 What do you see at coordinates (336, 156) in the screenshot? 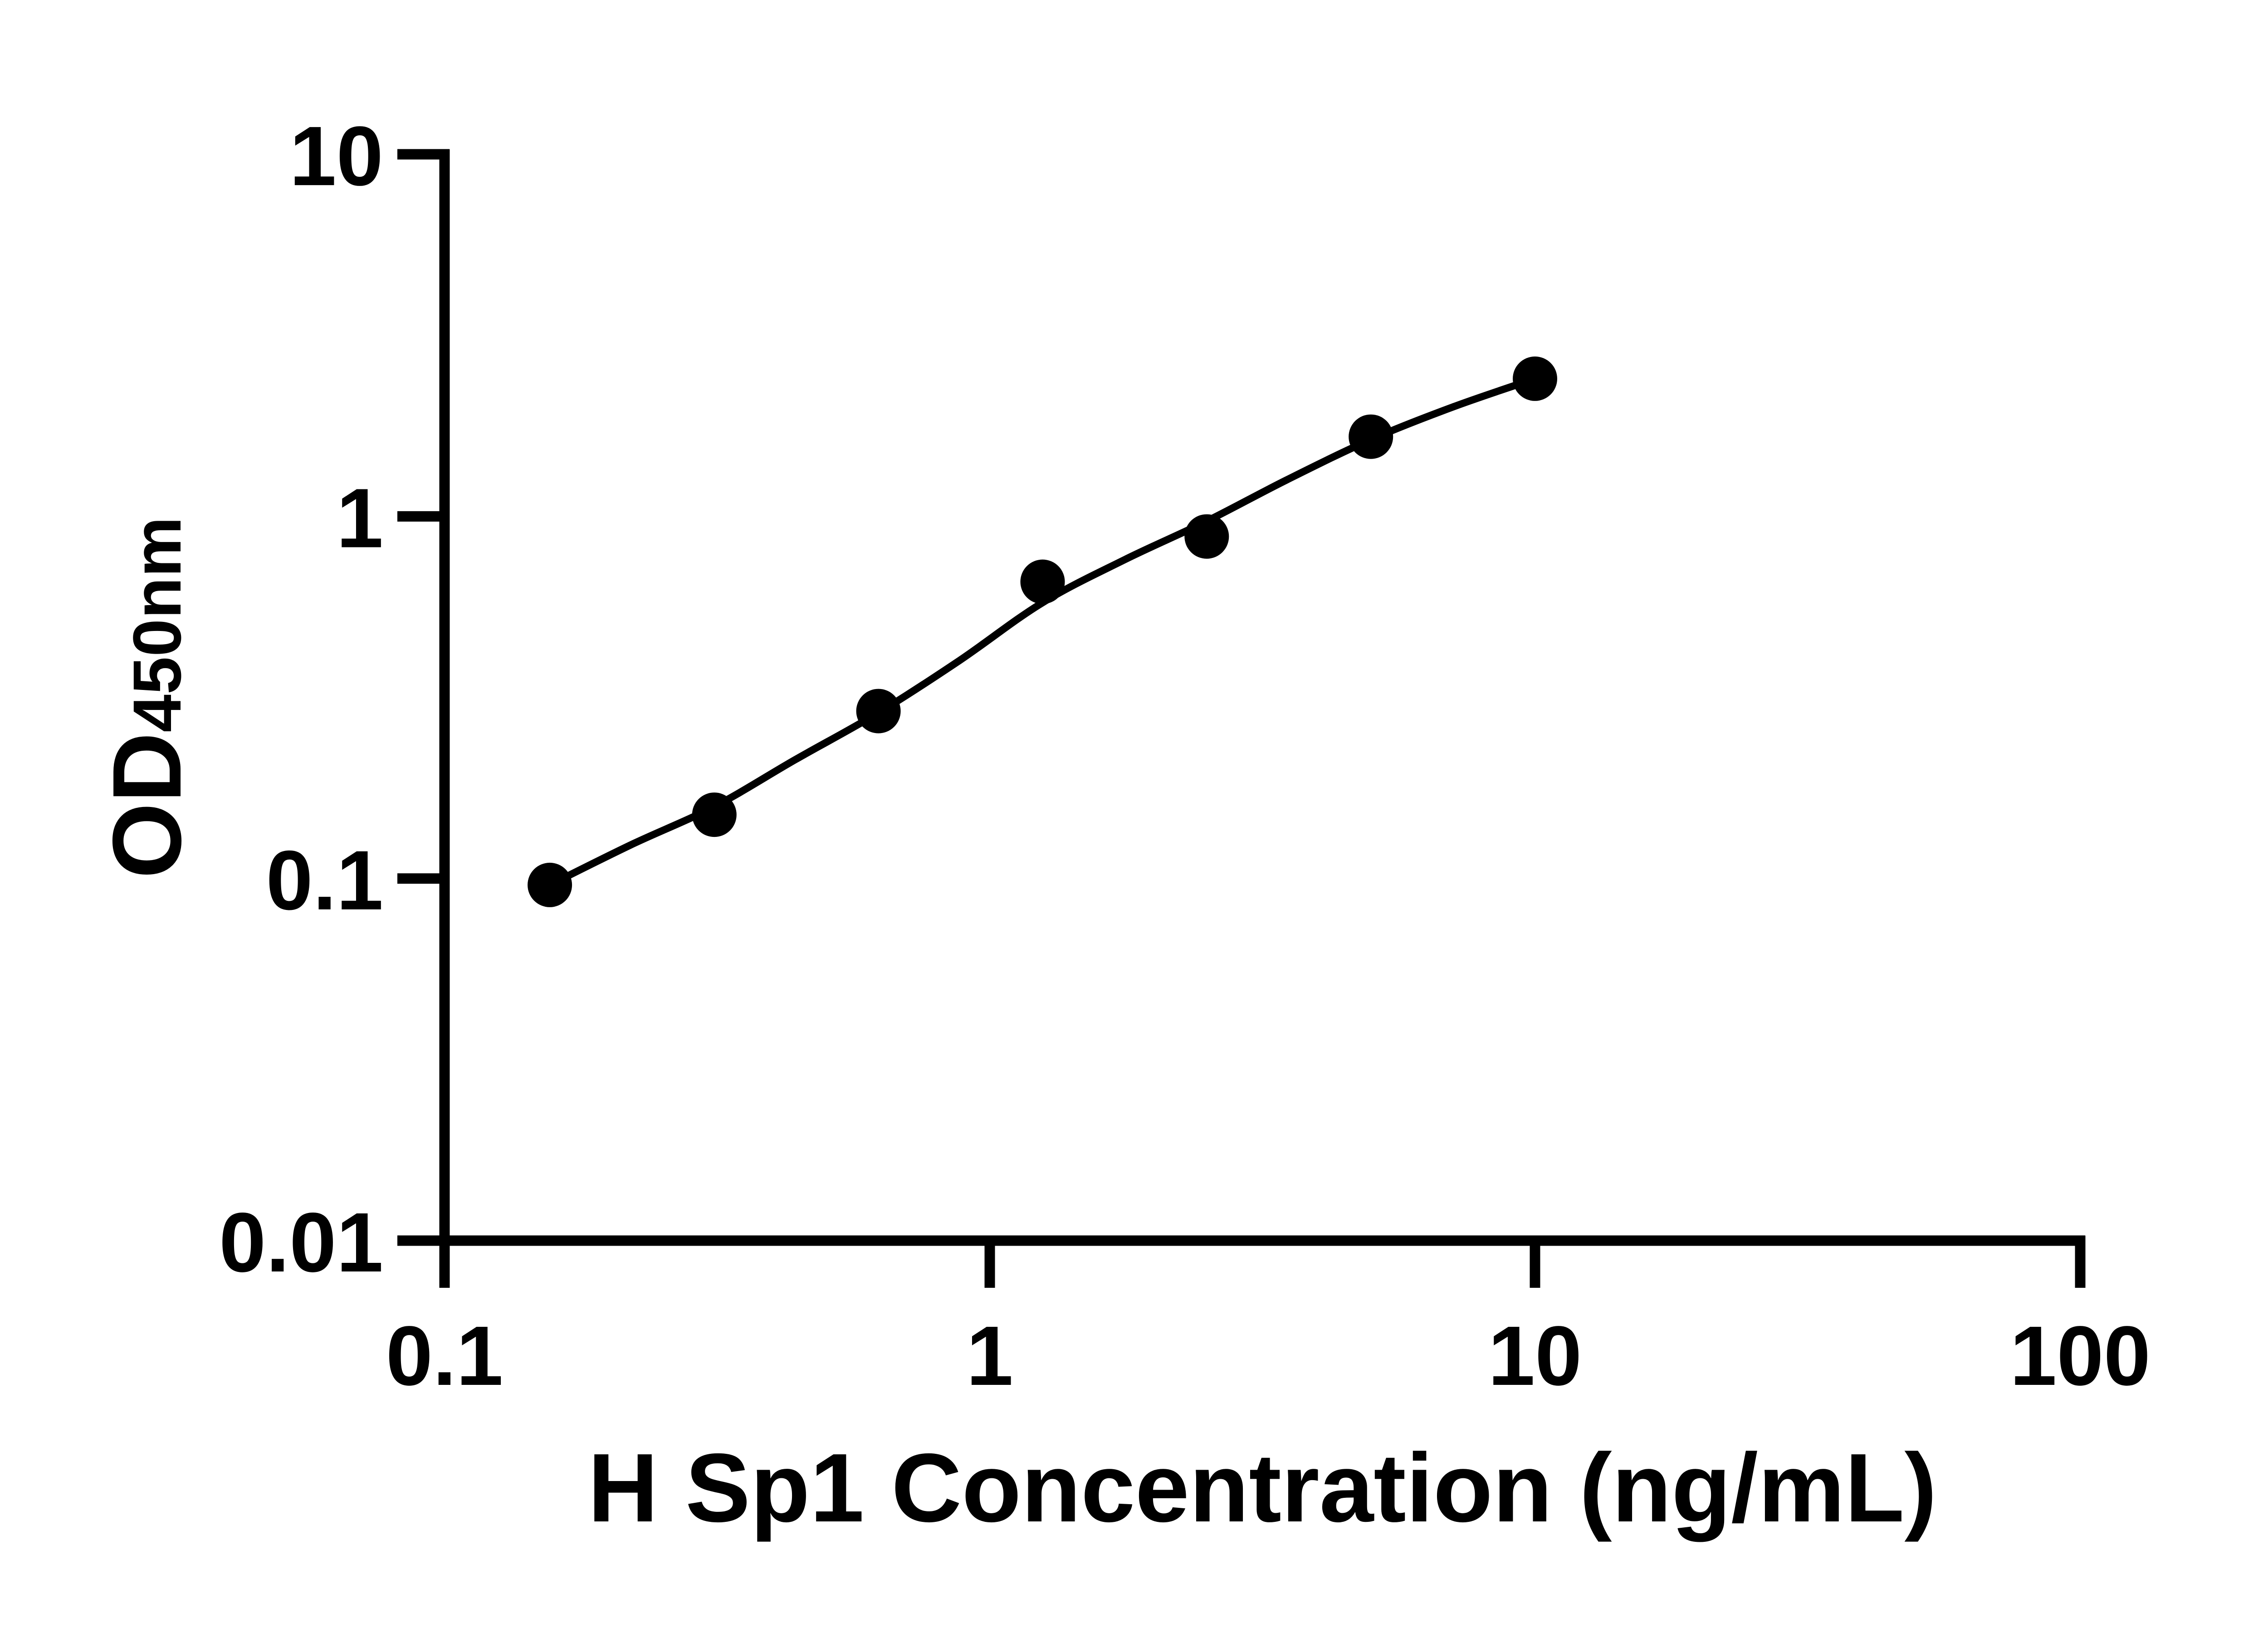
I see `y-tick-label: 10` at bounding box center [336, 156].